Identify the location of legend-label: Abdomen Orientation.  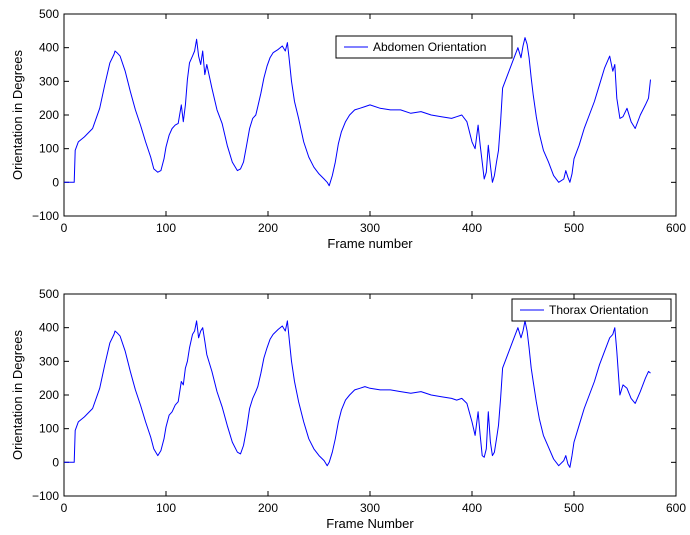
(429, 47).